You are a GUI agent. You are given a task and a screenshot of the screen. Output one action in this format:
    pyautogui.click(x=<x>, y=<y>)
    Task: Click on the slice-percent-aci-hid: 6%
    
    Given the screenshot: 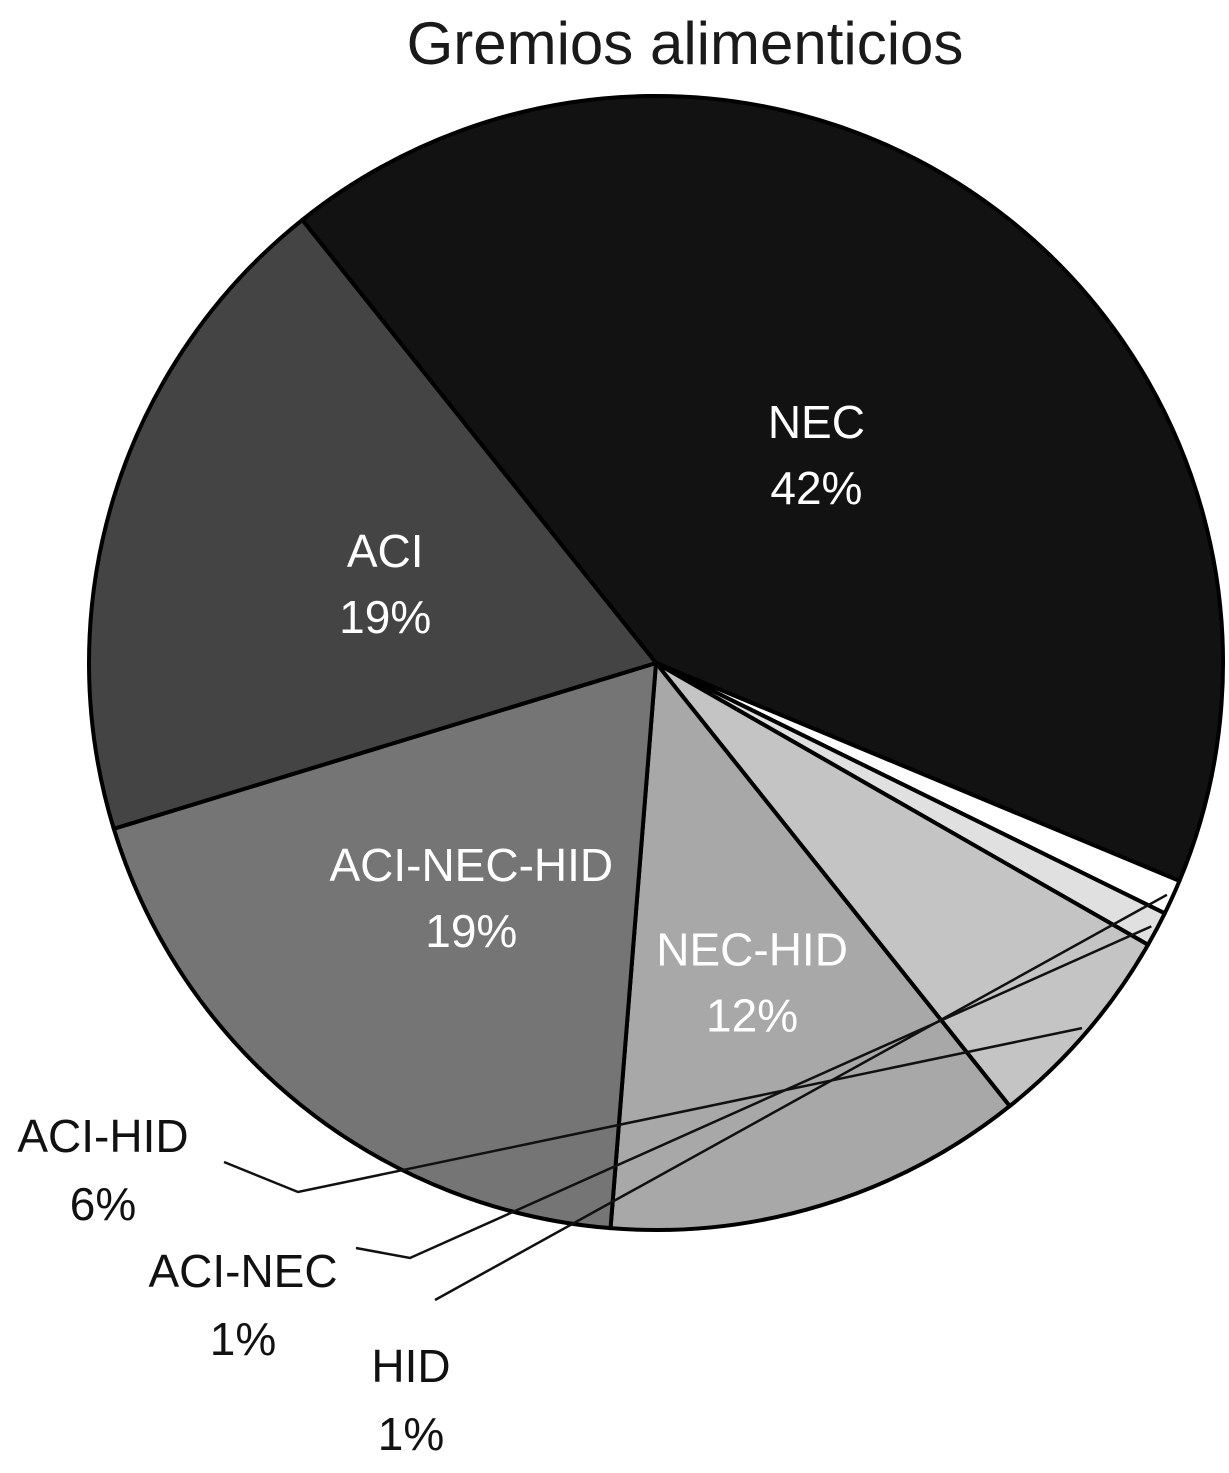 What is the action you would take?
    pyautogui.click(x=103, y=1204)
    